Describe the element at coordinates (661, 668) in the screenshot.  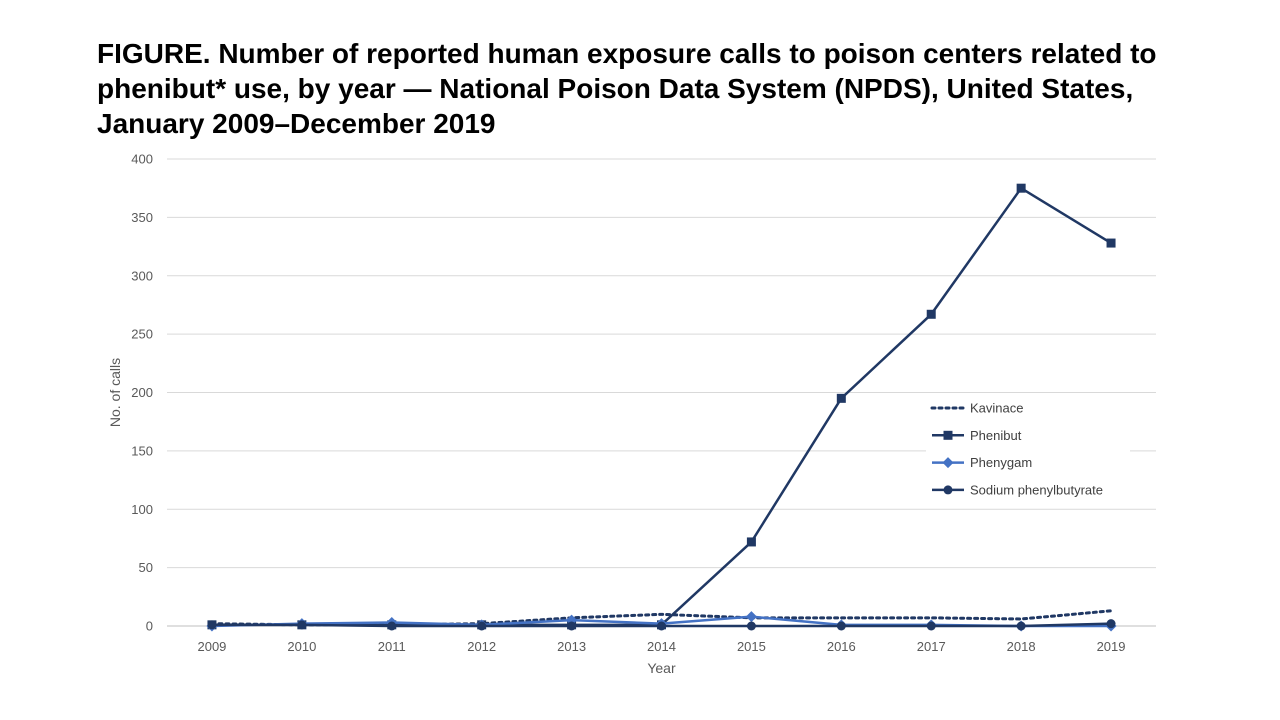
I see `x-axis-label: Year` at that location.